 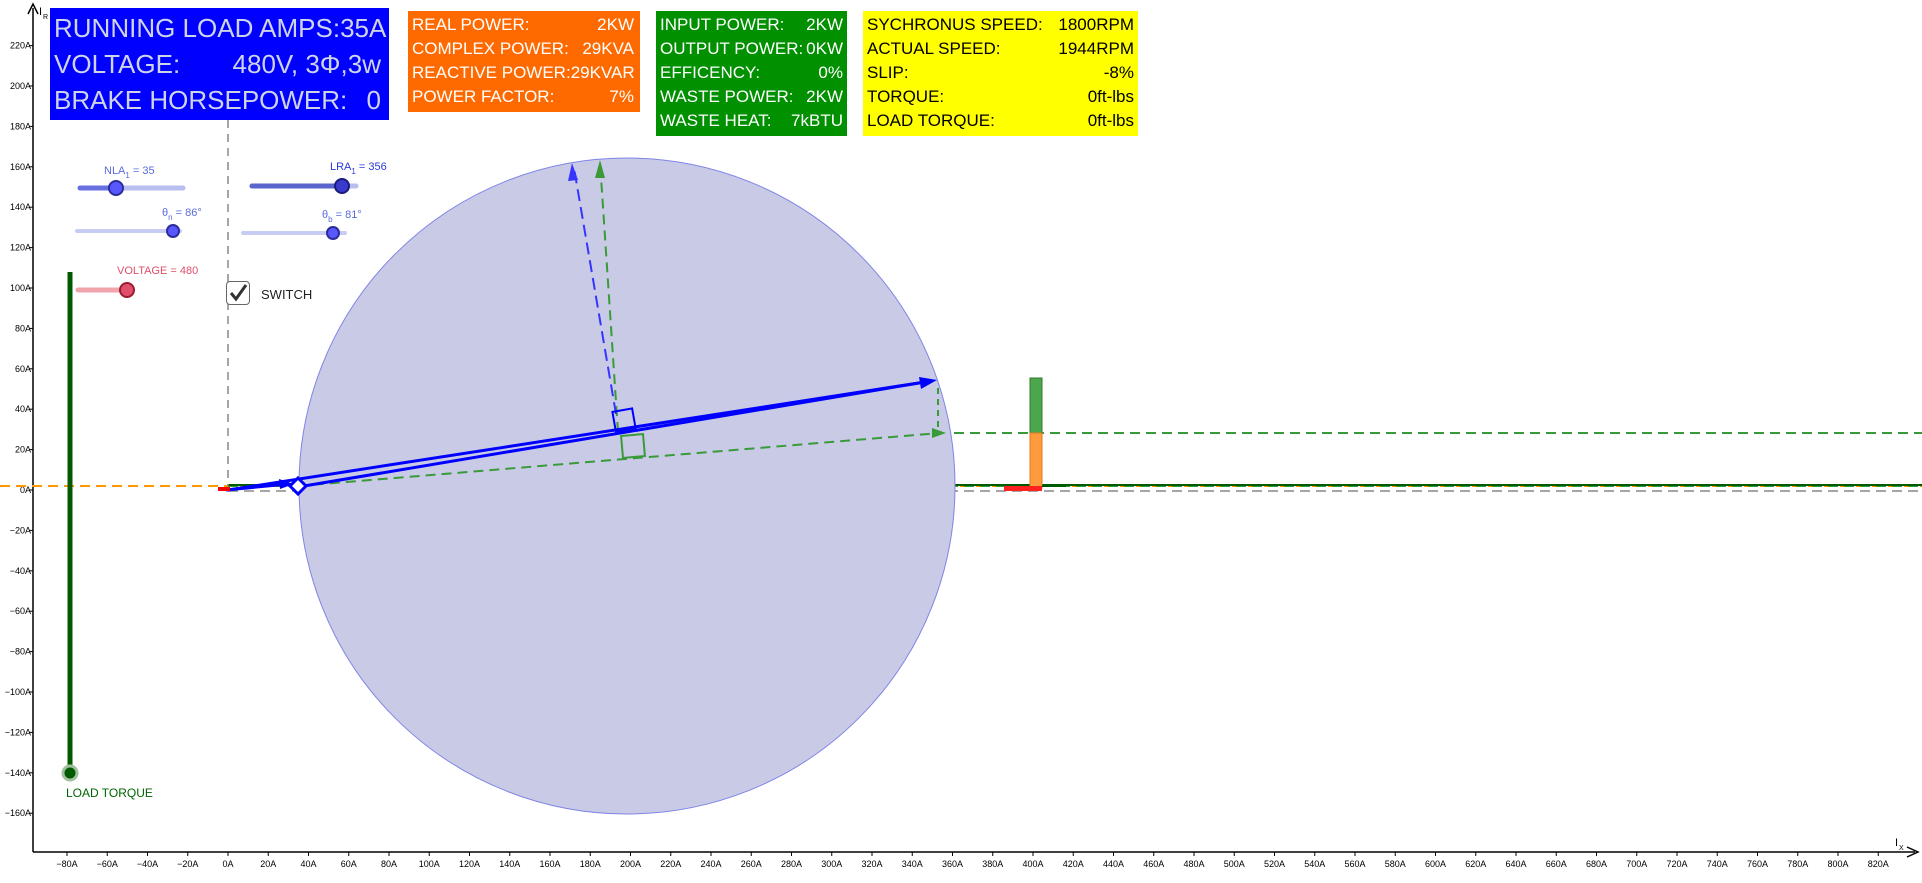 I want to click on brake-horsepower-row: BRAKE HORSEPOWER: 0, so click(x=217, y=100).